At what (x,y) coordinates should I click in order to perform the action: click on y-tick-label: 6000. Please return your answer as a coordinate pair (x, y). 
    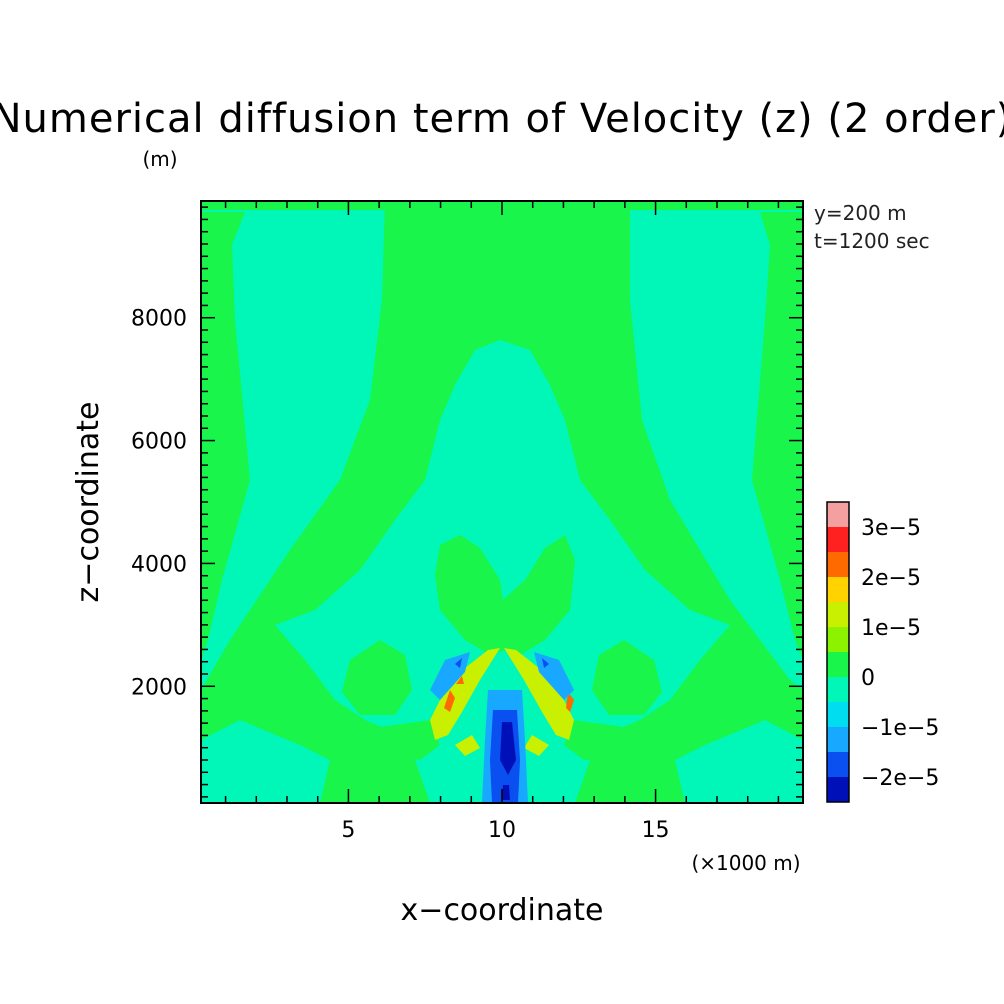
    Looking at the image, I should click on (159, 442).